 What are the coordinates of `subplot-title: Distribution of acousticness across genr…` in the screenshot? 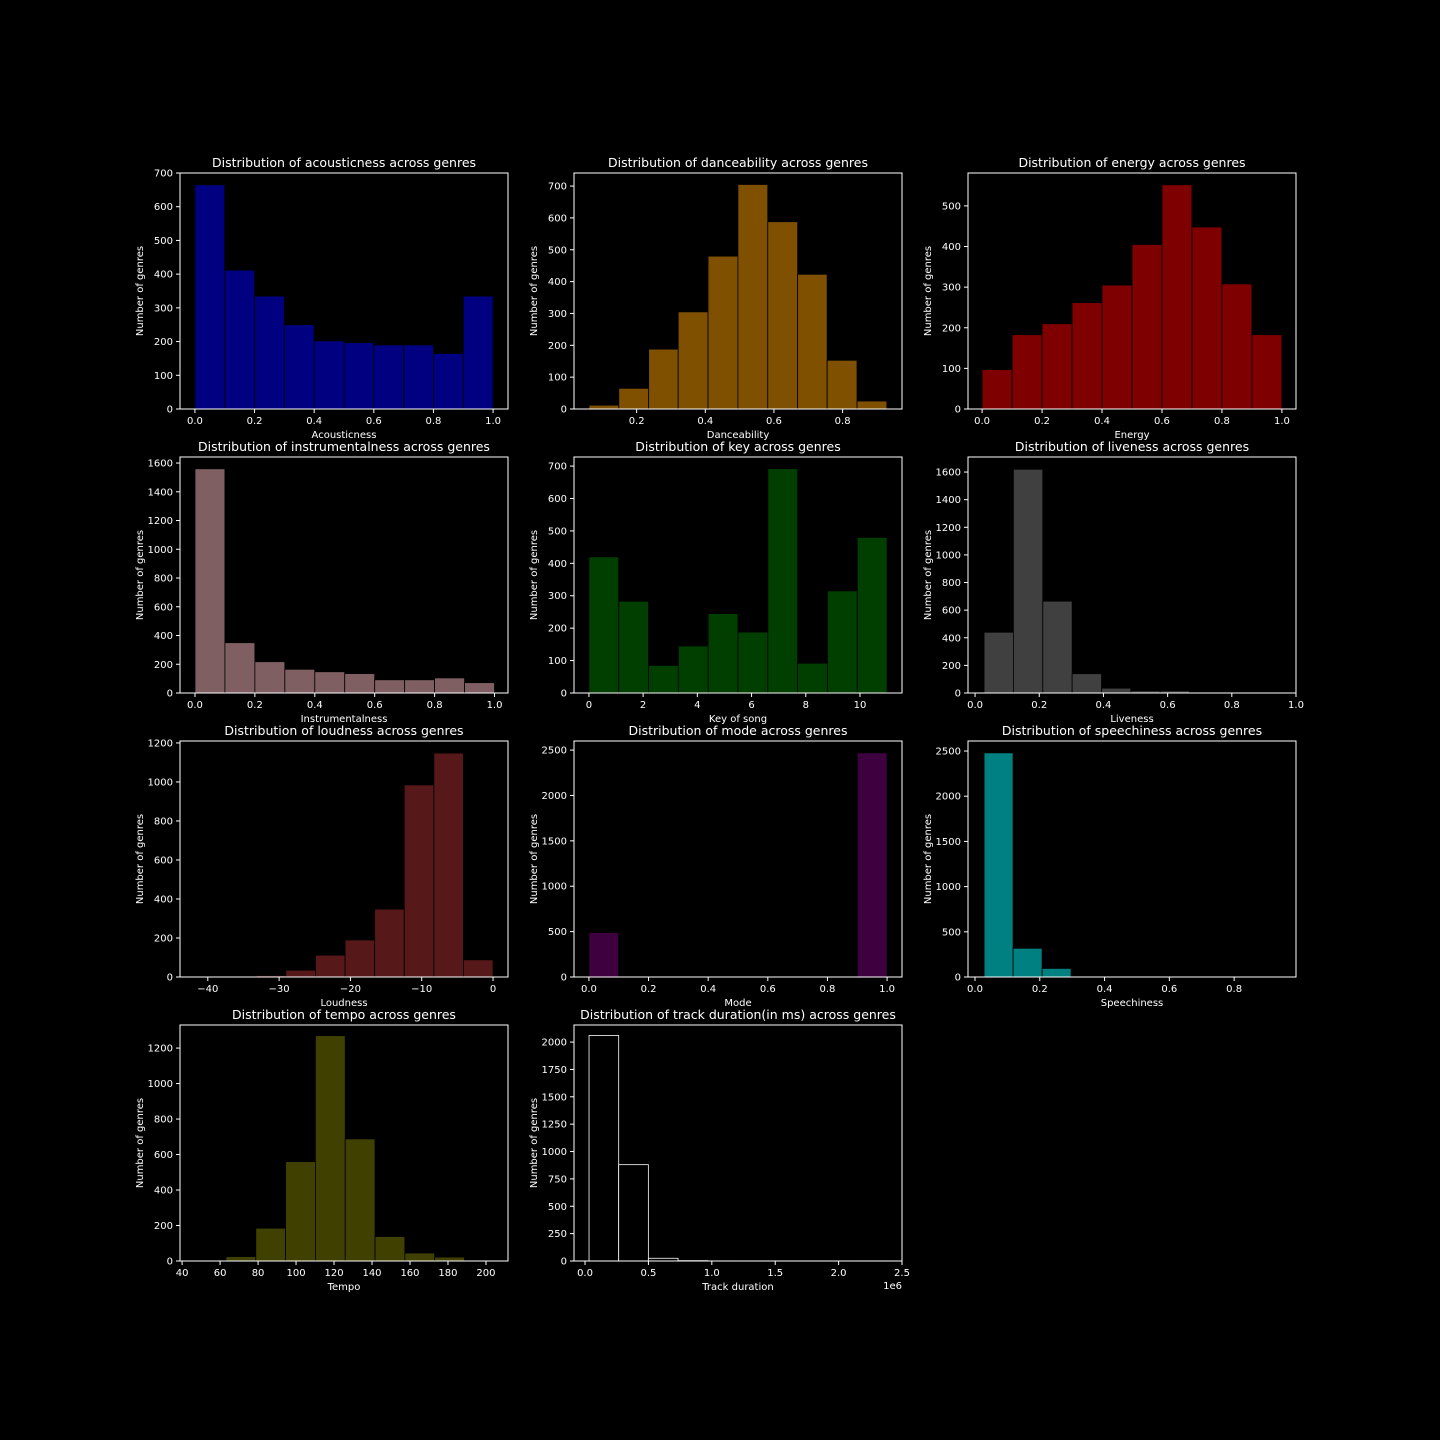 It's located at (344, 162).